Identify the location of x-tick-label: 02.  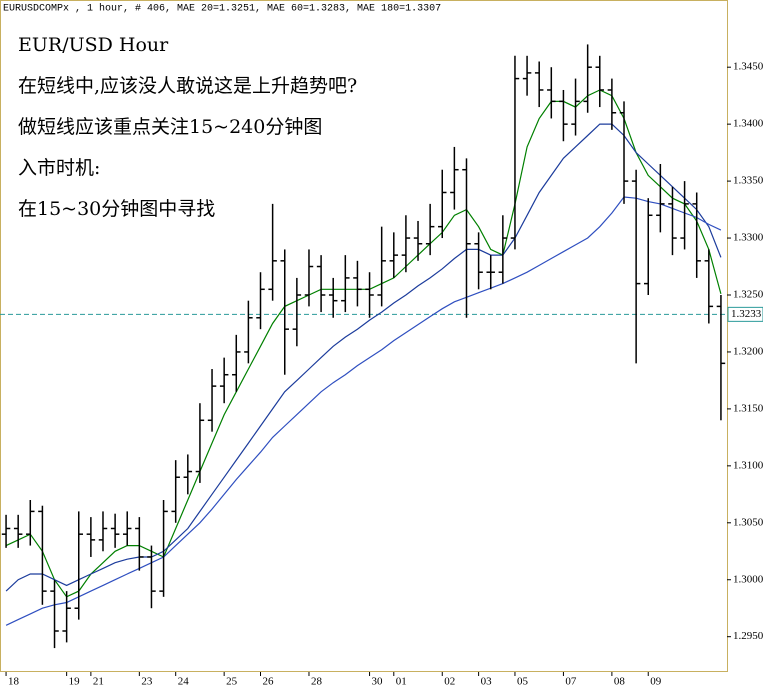
(449, 682).